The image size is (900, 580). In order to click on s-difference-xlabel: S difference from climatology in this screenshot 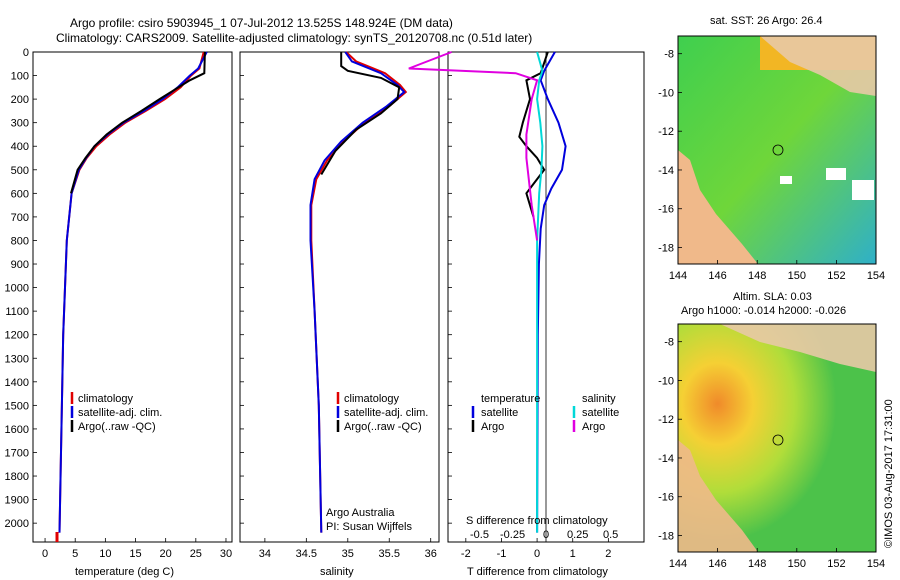, I will do `click(537, 521)`.